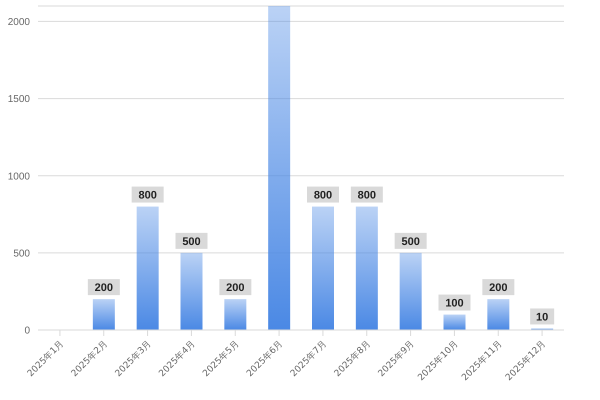  Describe the element at coordinates (19, 100) in the screenshot. I see `y-tick-label: 1500` at that location.